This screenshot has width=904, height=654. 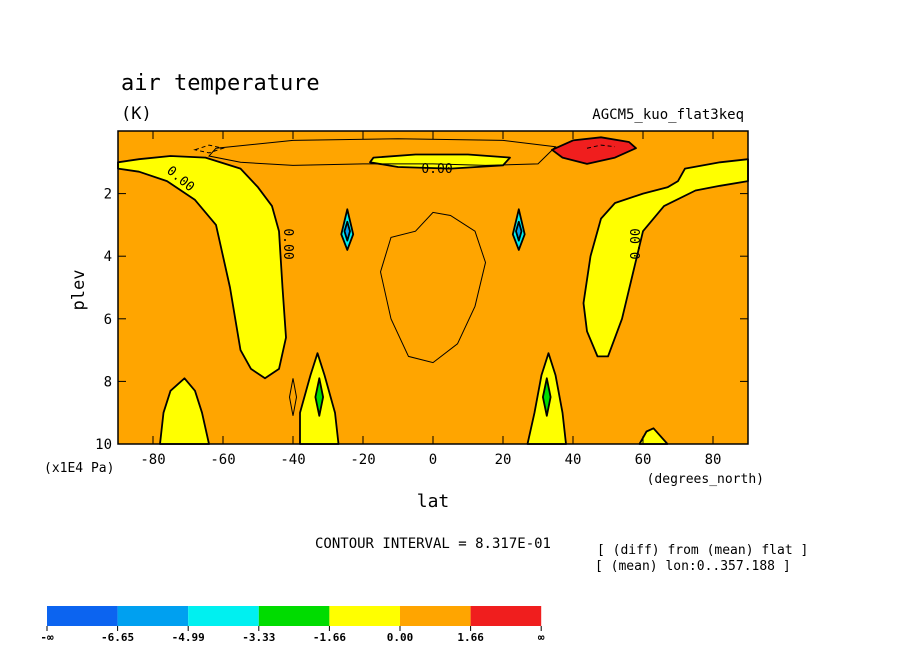 I want to click on x-tick-label: 20, so click(x=503, y=460).